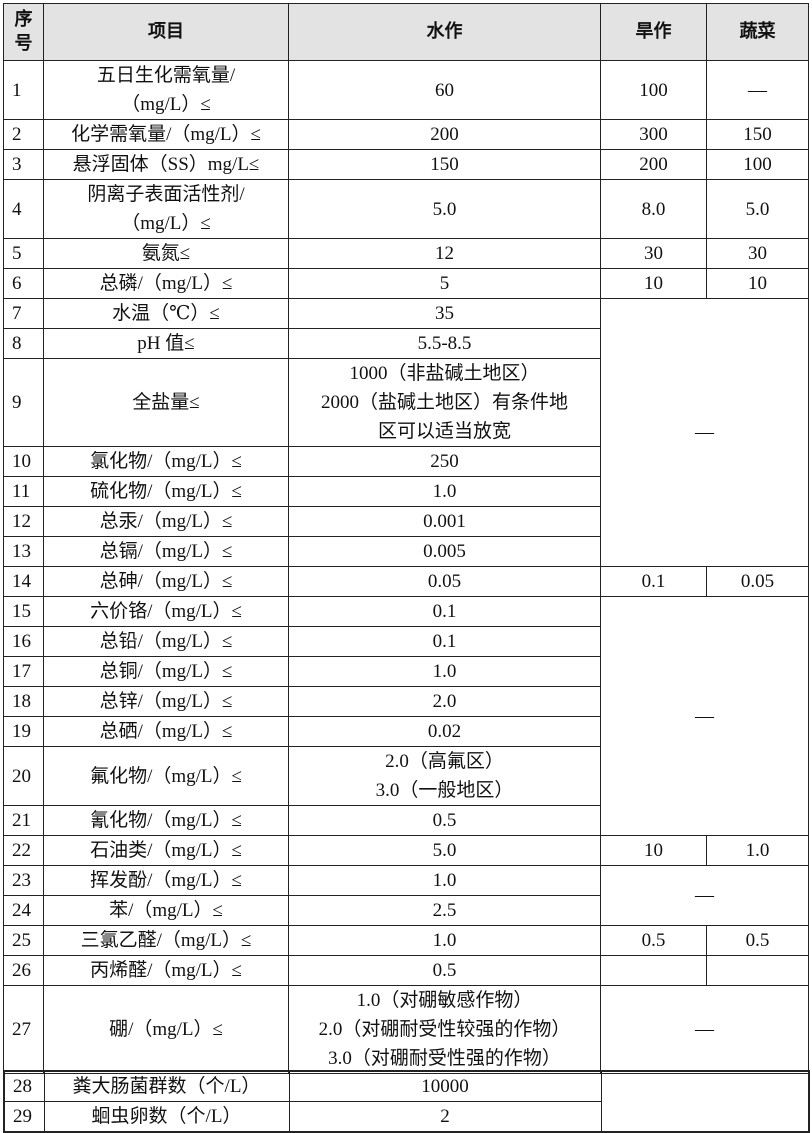  I want to click on table-row: 13 总镉/（mg/L）≤ 0.005, so click(406, 551).